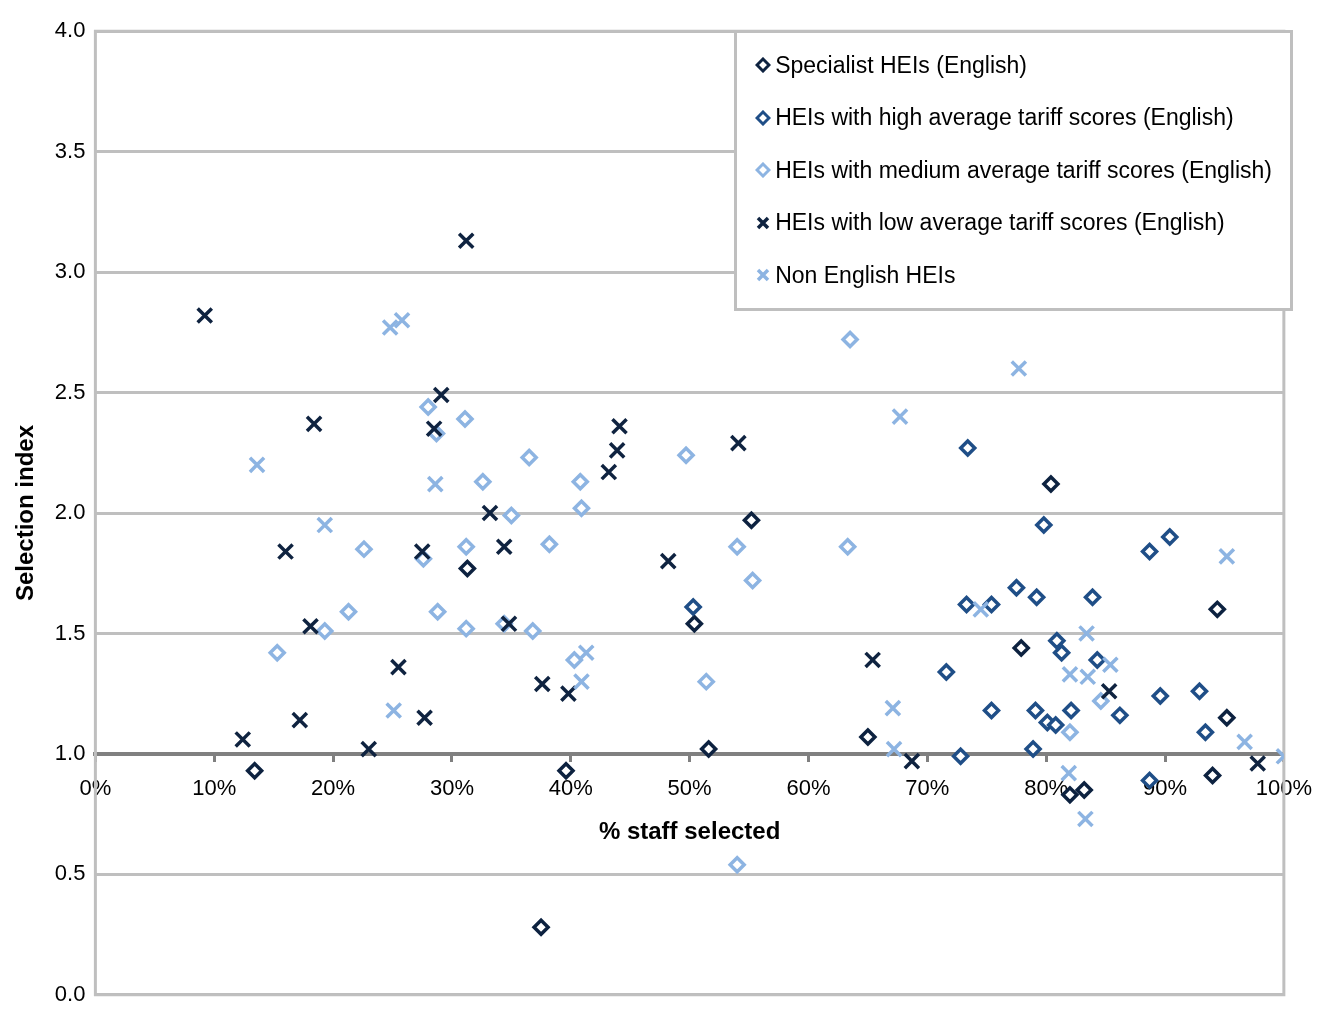  Describe the element at coordinates (214, 788) in the screenshot. I see `x-tick-label: 10%` at that location.